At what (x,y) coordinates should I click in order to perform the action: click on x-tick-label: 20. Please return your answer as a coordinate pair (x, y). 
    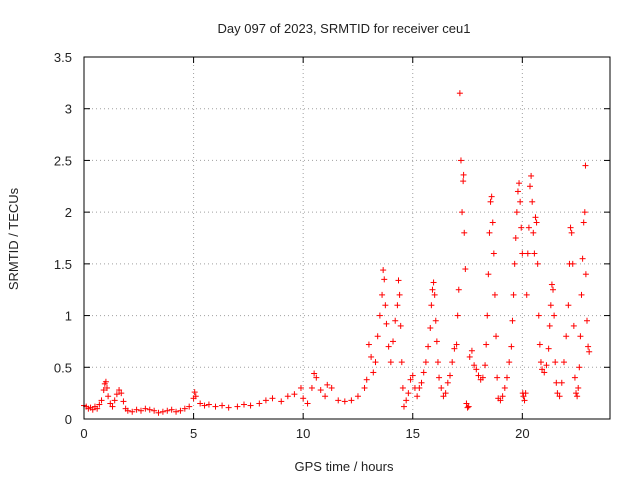
    Looking at the image, I should click on (522, 433).